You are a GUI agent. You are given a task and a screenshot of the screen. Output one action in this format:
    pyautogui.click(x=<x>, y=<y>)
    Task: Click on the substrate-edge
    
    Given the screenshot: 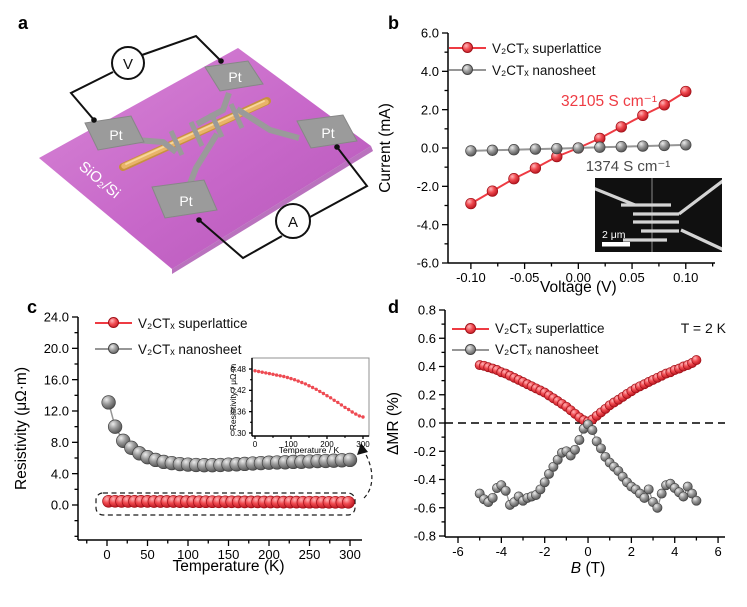 What is the action you would take?
    pyautogui.click(x=272, y=210)
    